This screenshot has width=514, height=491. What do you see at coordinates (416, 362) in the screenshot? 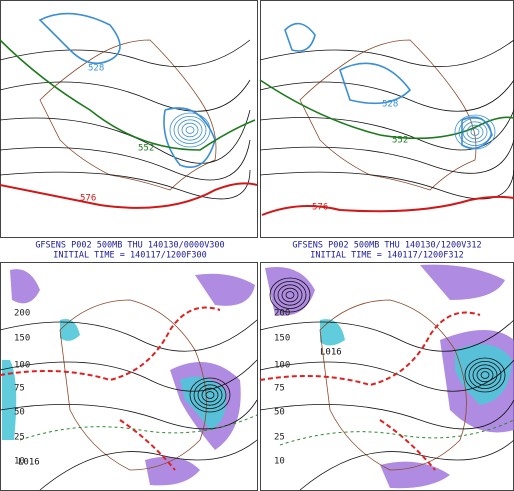
I see `precip-area` at bounding box center [416, 362].